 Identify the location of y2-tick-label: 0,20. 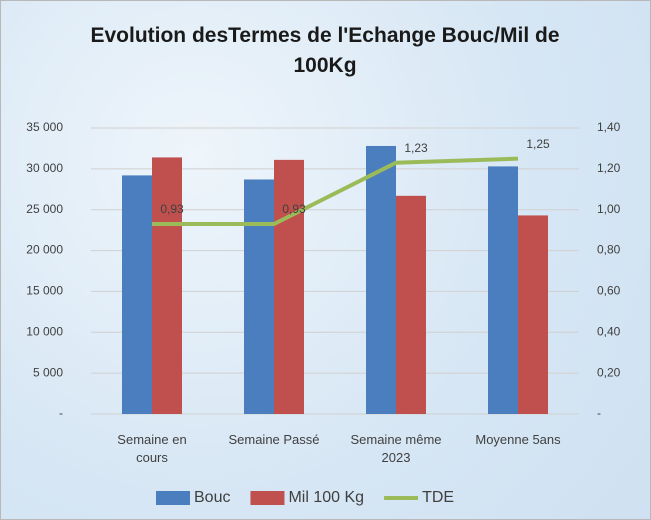
(609, 372).